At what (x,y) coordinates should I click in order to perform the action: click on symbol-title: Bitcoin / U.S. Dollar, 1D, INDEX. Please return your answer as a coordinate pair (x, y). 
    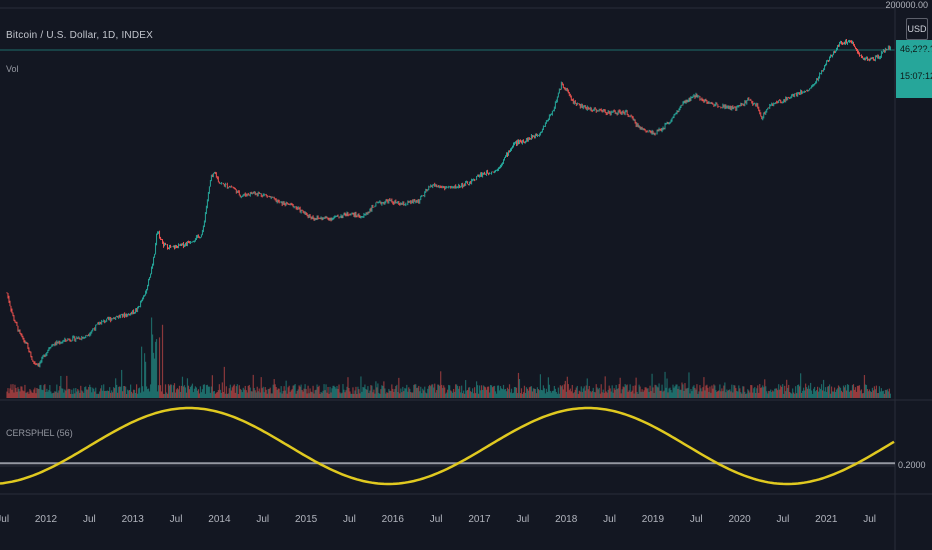
    Looking at the image, I should click on (80, 35).